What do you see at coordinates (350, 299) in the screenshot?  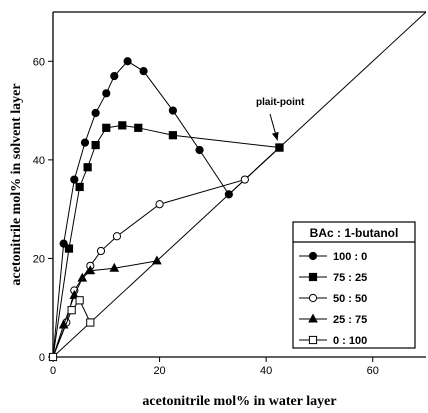 I see `legend-label: 50` at bounding box center [350, 299].